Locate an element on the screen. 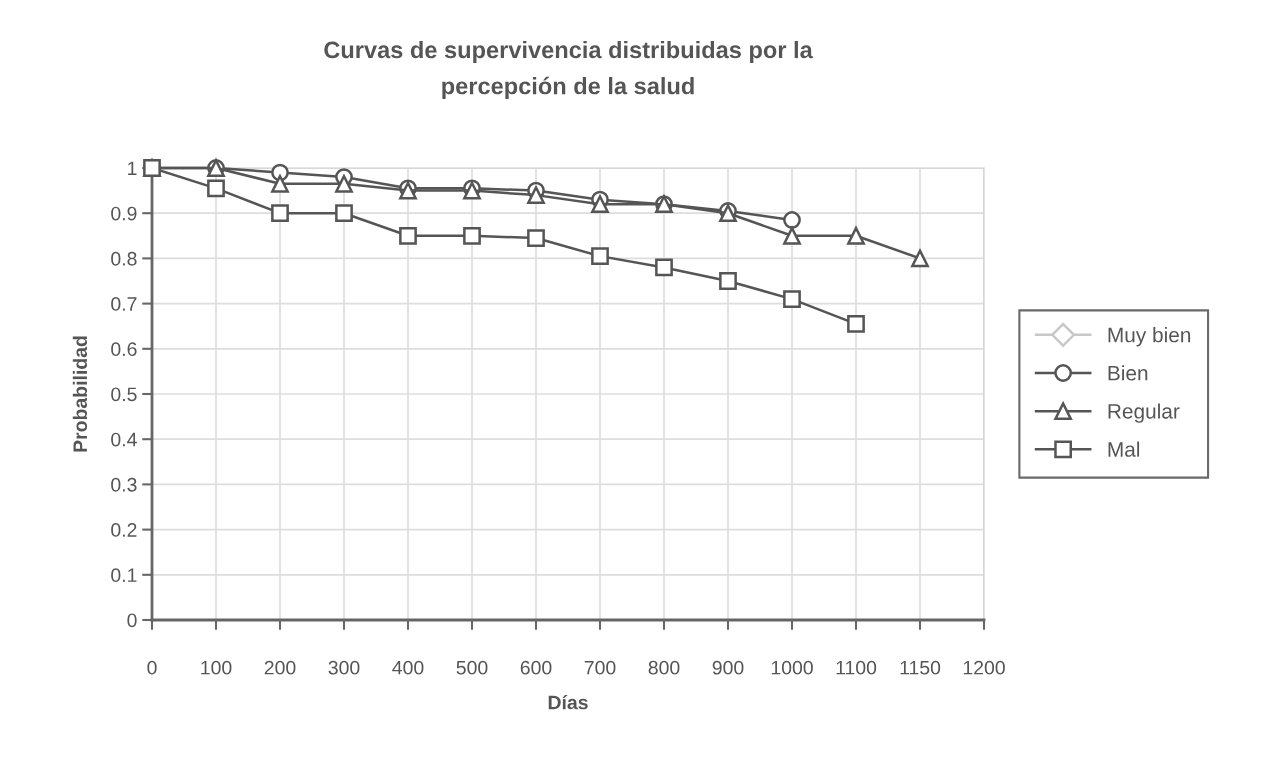 The width and height of the screenshot is (1276, 764). x-tick-label: 100 is located at coordinates (216, 667).